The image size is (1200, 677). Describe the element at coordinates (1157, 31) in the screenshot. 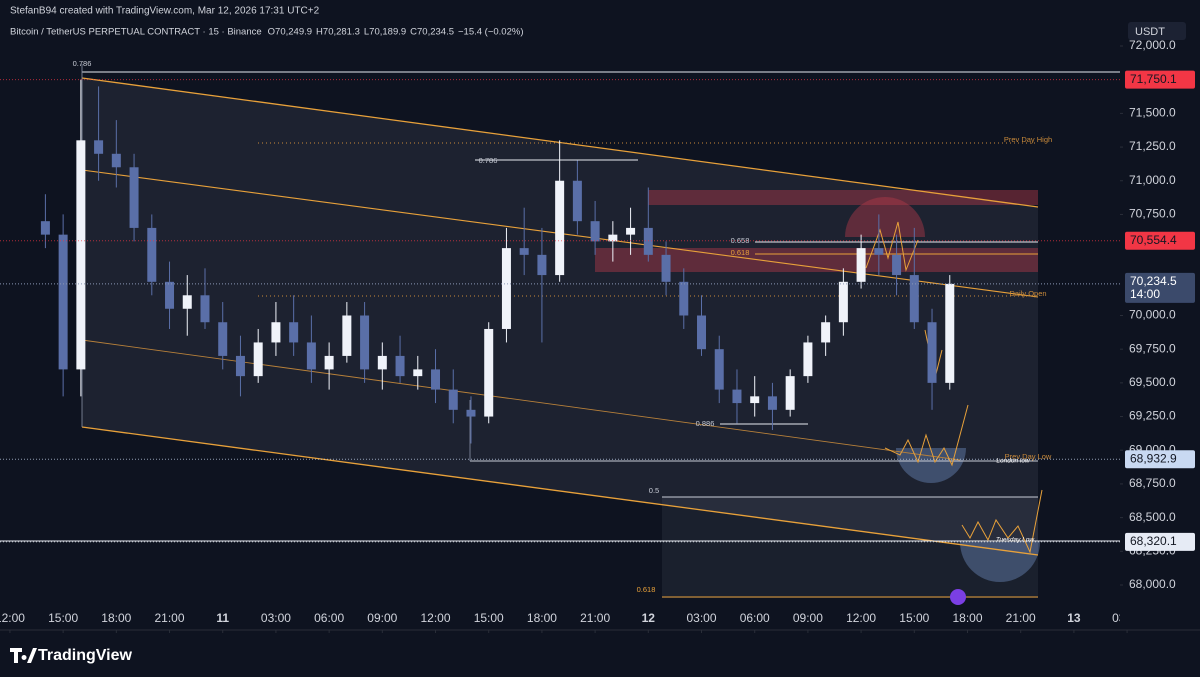

I see `currency-badge` at that location.